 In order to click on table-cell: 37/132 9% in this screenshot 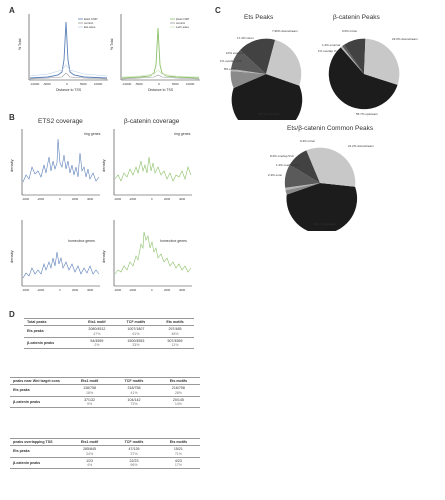, I will do `click(90, 402)`.